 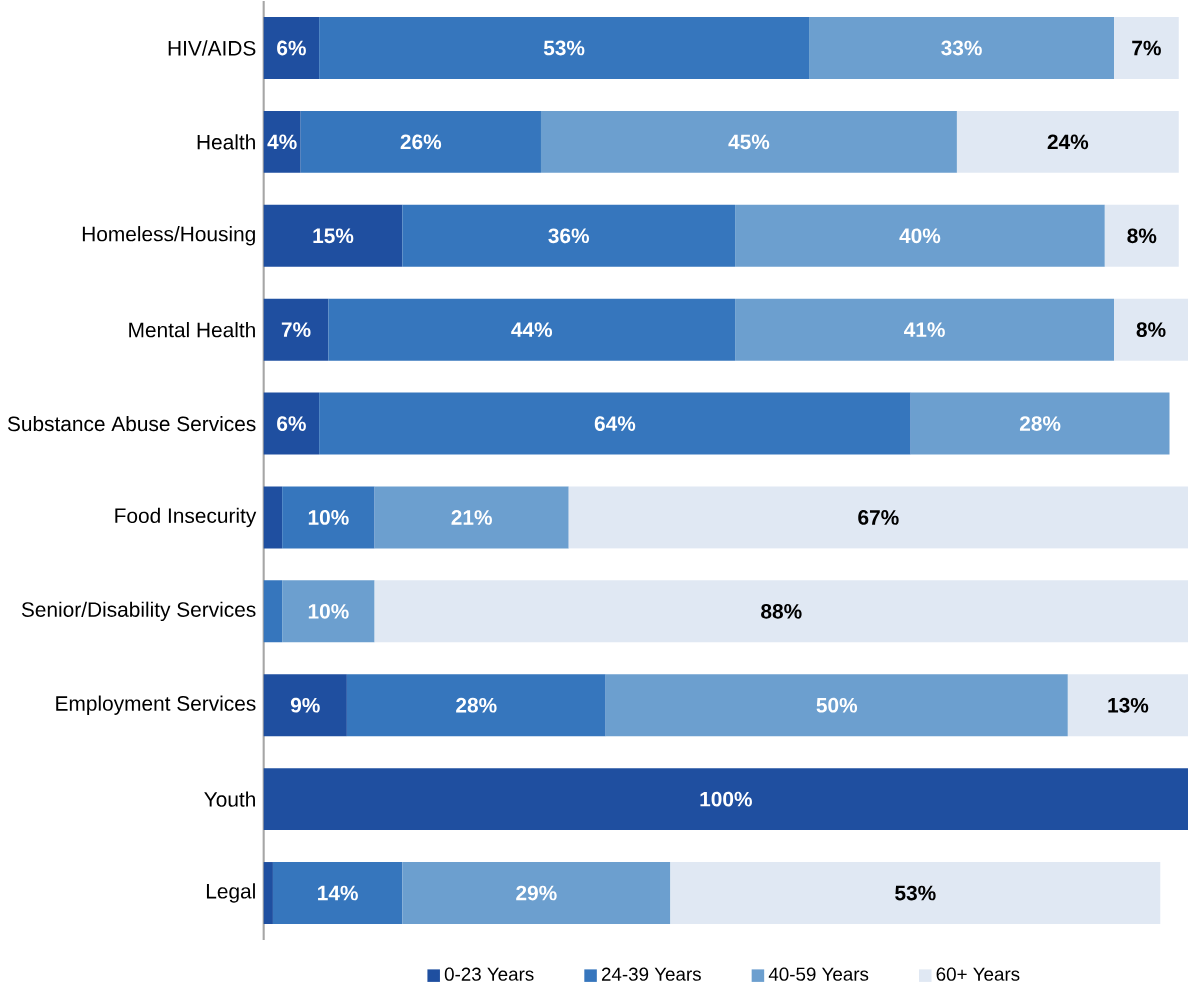 I want to click on data-label: 45%, so click(x=749, y=142).